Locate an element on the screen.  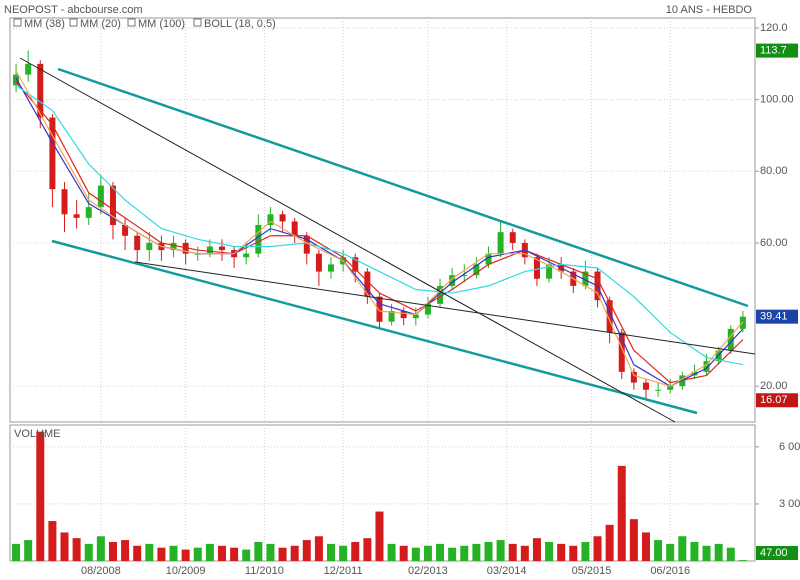
x-tick-label: 11/2010 is located at coordinates (264, 571).